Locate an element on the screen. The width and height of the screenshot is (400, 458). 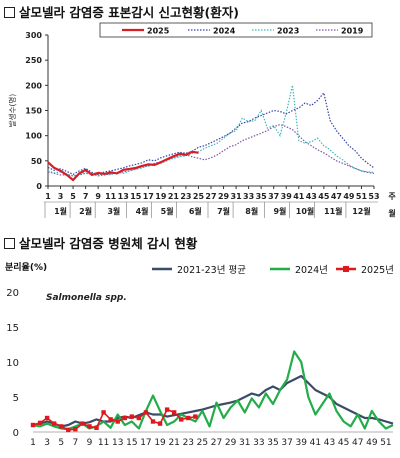
legend-label: 2019 is located at coordinates (352, 31).